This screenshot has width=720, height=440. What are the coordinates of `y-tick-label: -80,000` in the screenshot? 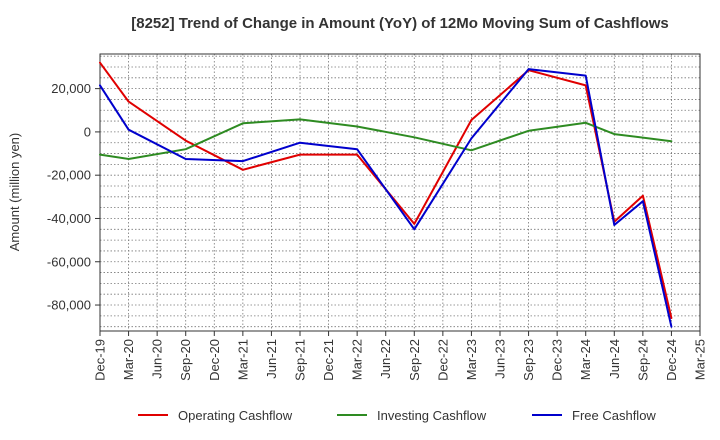 It's located at (69, 305).